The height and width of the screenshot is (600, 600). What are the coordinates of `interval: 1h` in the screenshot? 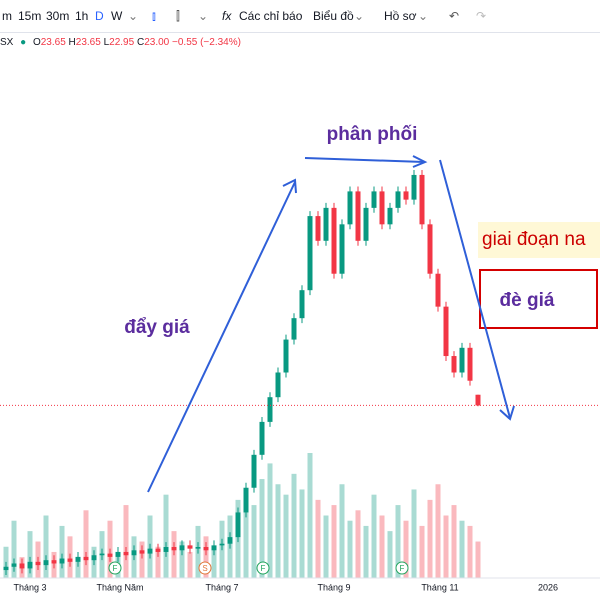 It's located at (82, 16).